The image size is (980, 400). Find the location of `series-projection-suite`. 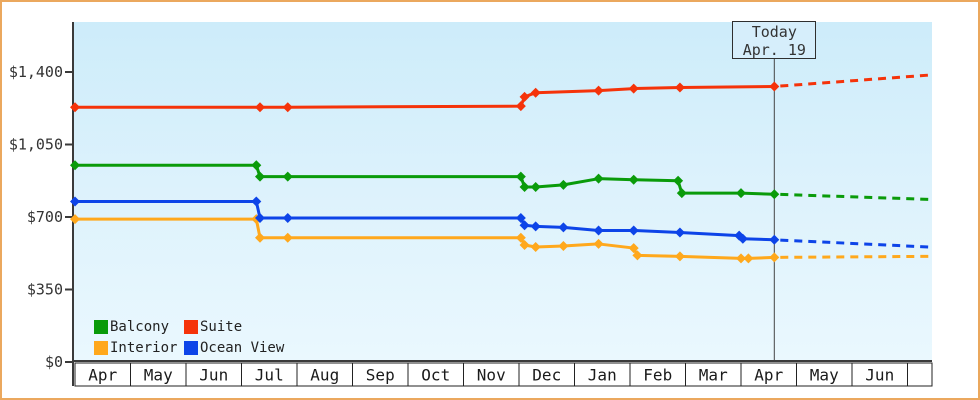

series-projection-suite is located at coordinates (855, 80).